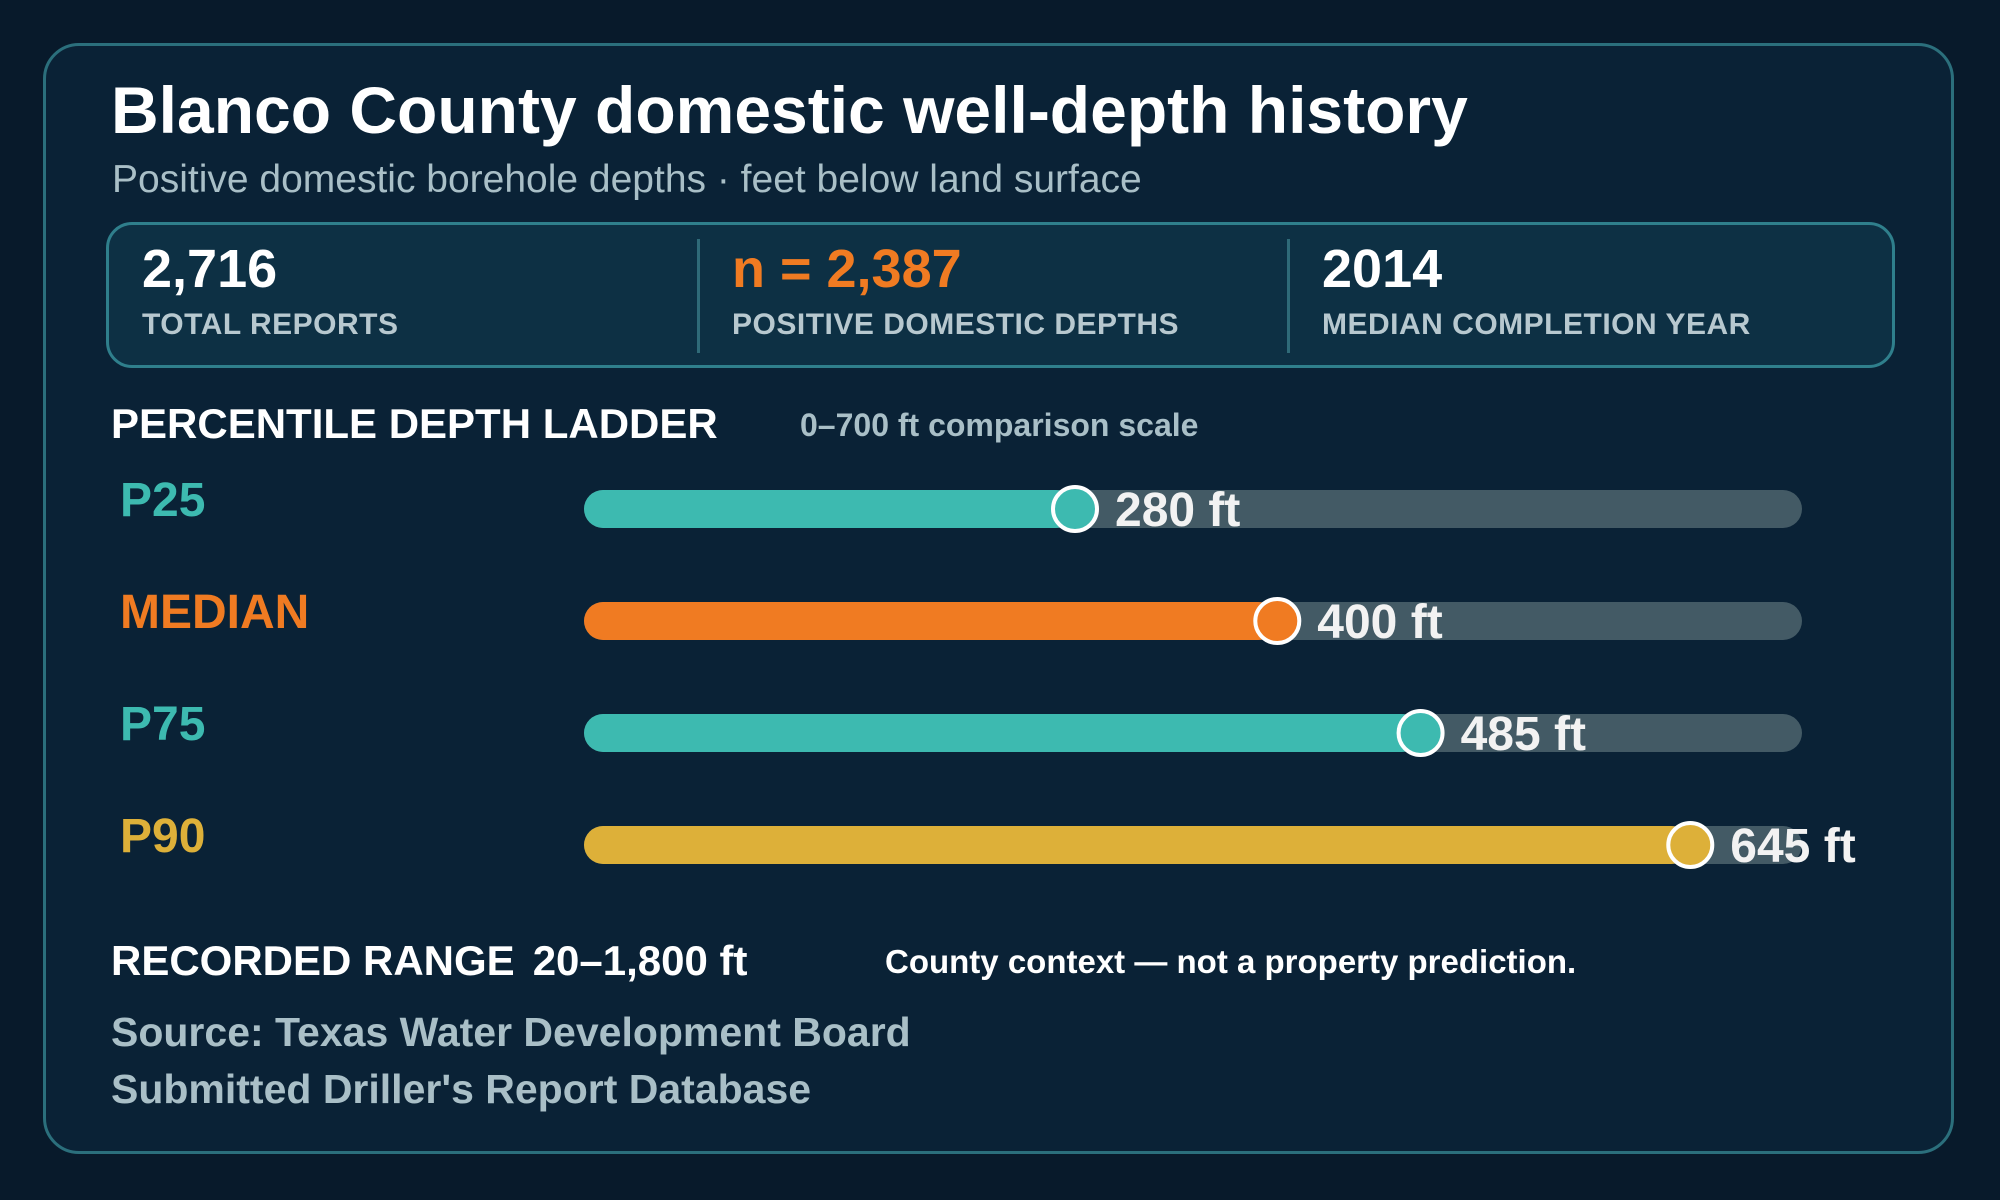 This screenshot has width=2000, height=1200. Describe the element at coordinates (1536, 324) in the screenshot. I see `stat-label: MEDIAN COMPLETION YEAR` at that location.